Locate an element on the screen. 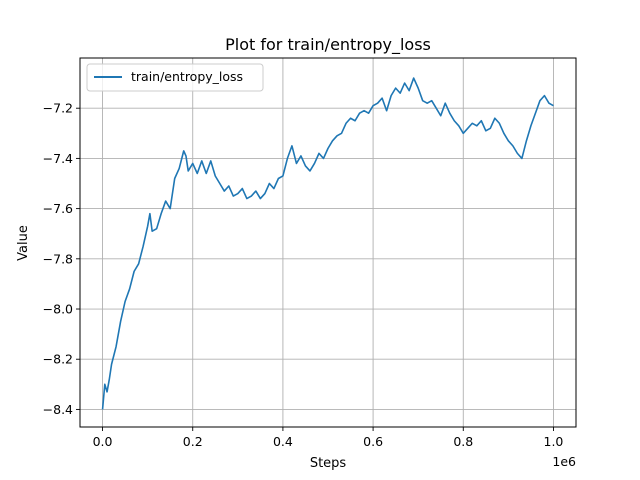 The image size is (640, 480). y-axis-ticks: −8.4 −8.2 −8.0 −7.8 −7.6 −7.4 −7.2 is located at coordinates (61, 259).